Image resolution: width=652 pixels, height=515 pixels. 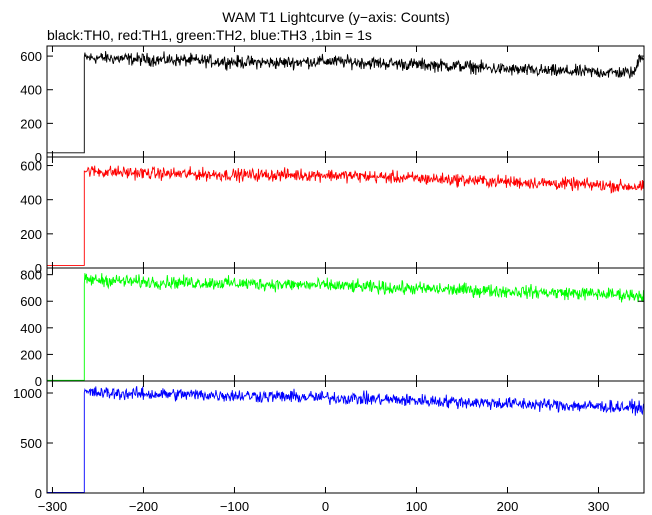 What do you see at coordinates (31, 166) in the screenshot?
I see `y-tick-label-1-600: 600` at bounding box center [31, 166].